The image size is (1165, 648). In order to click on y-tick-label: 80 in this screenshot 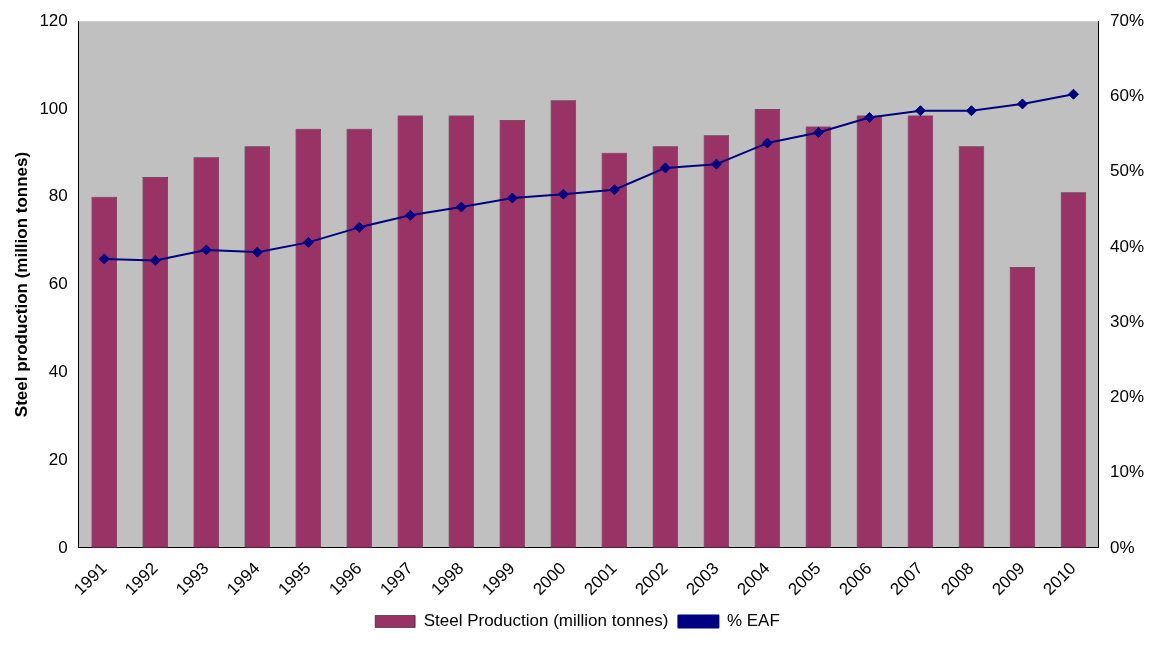, I will do `click(58, 196)`.